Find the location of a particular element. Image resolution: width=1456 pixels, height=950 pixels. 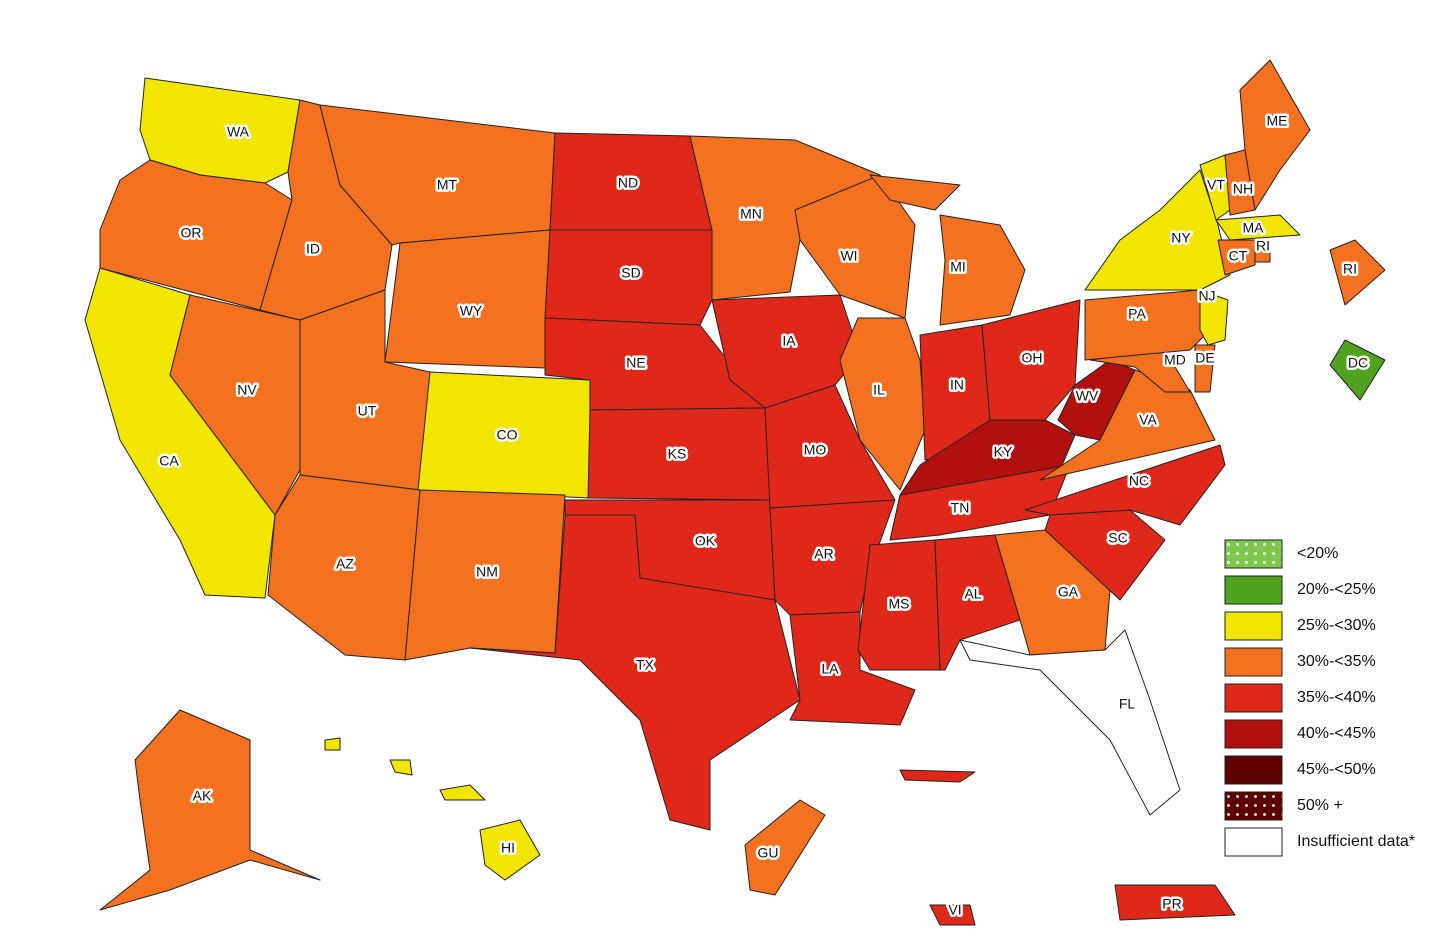

state-label: NC is located at coordinates (1139, 481).